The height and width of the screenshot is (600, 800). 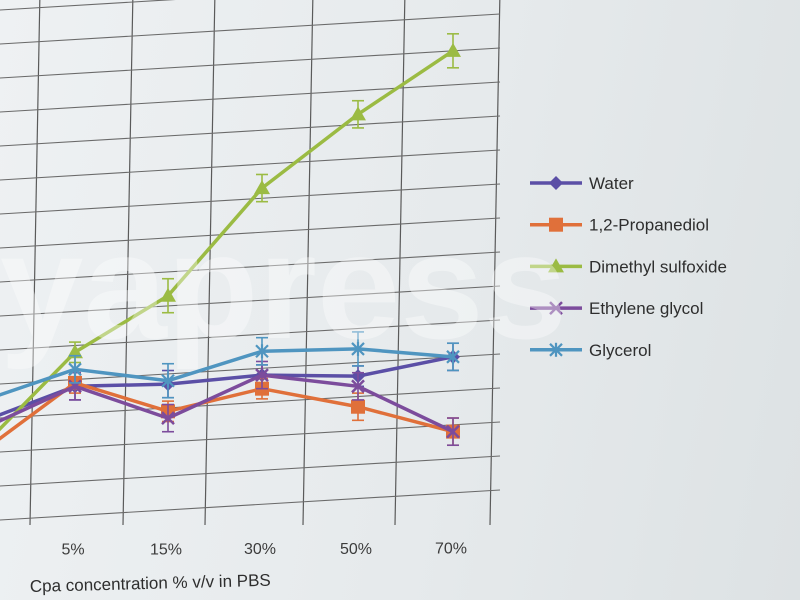 I want to click on x-tick-label: 30%, so click(x=260, y=549).